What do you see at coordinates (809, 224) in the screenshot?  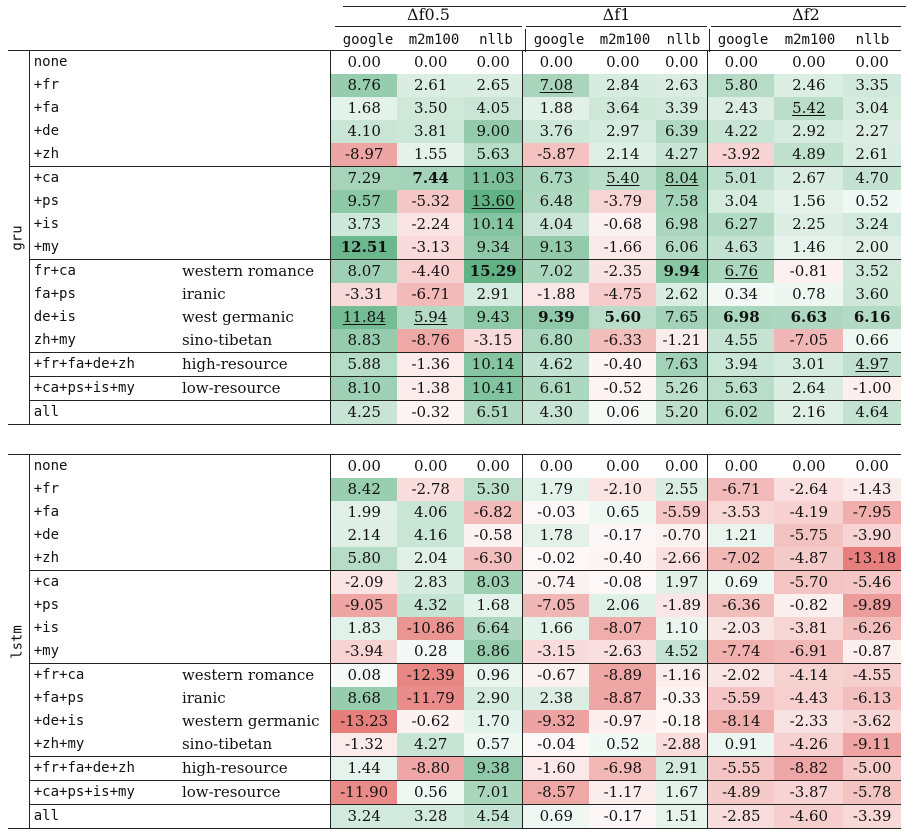 I see `table-cell: 2.25` at bounding box center [809, 224].